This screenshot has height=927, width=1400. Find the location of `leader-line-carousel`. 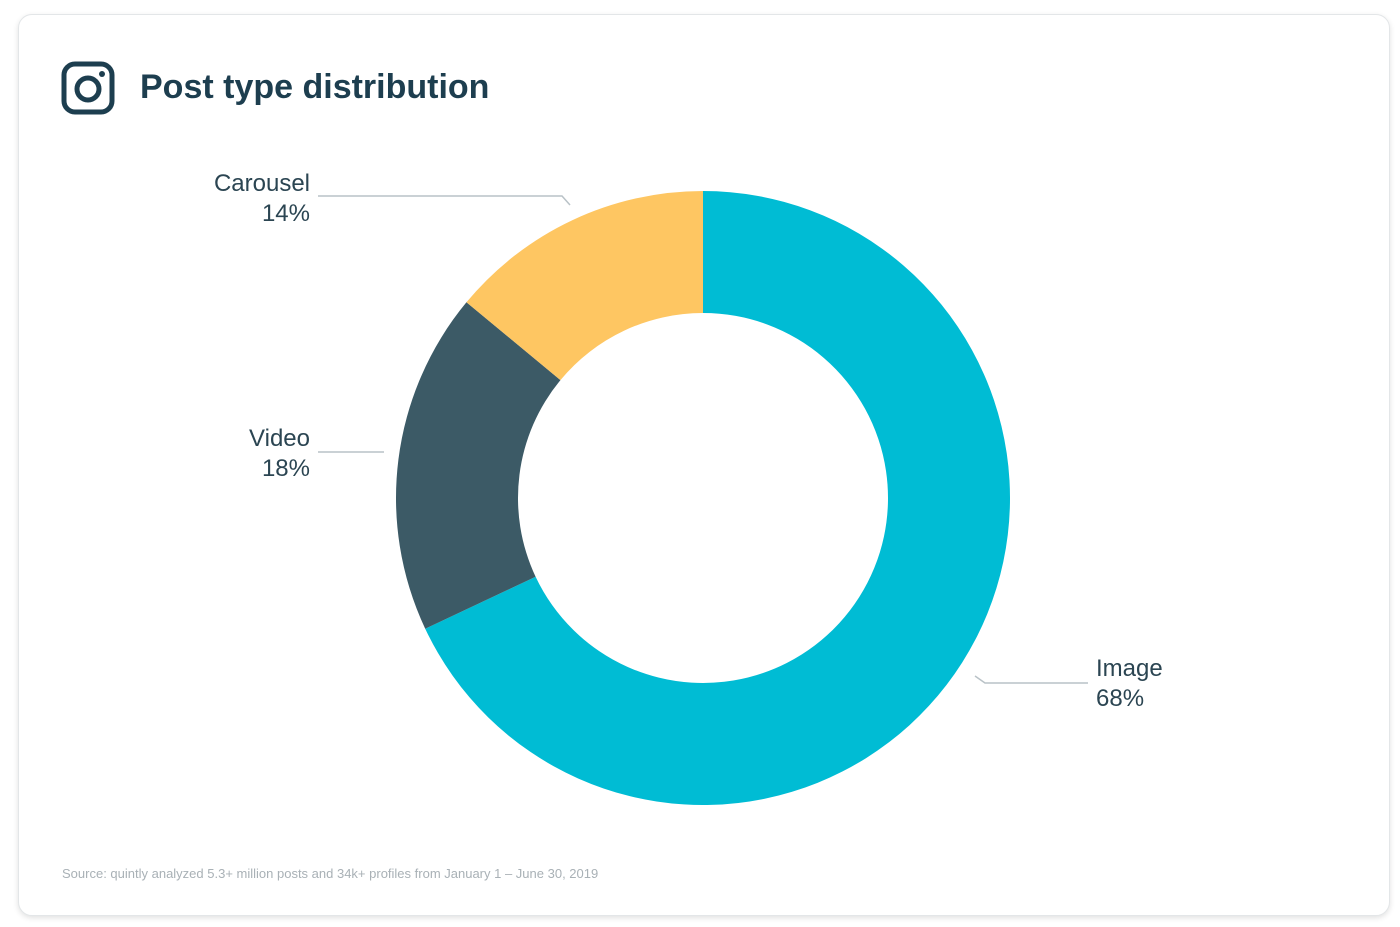

leader-line-carousel is located at coordinates (444, 200).